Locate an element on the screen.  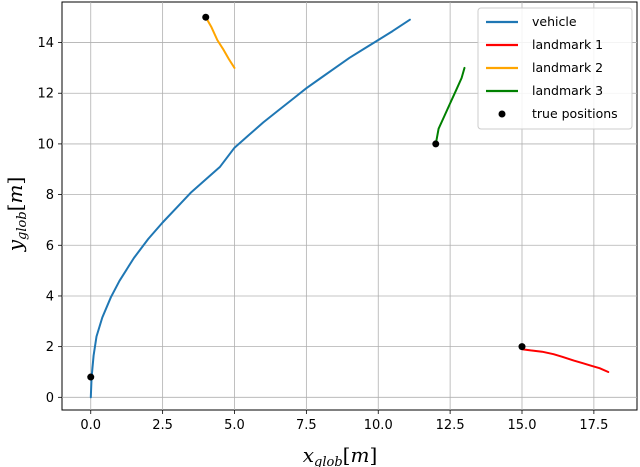
legend-label-true-positions: true positions is located at coordinates (575, 113).